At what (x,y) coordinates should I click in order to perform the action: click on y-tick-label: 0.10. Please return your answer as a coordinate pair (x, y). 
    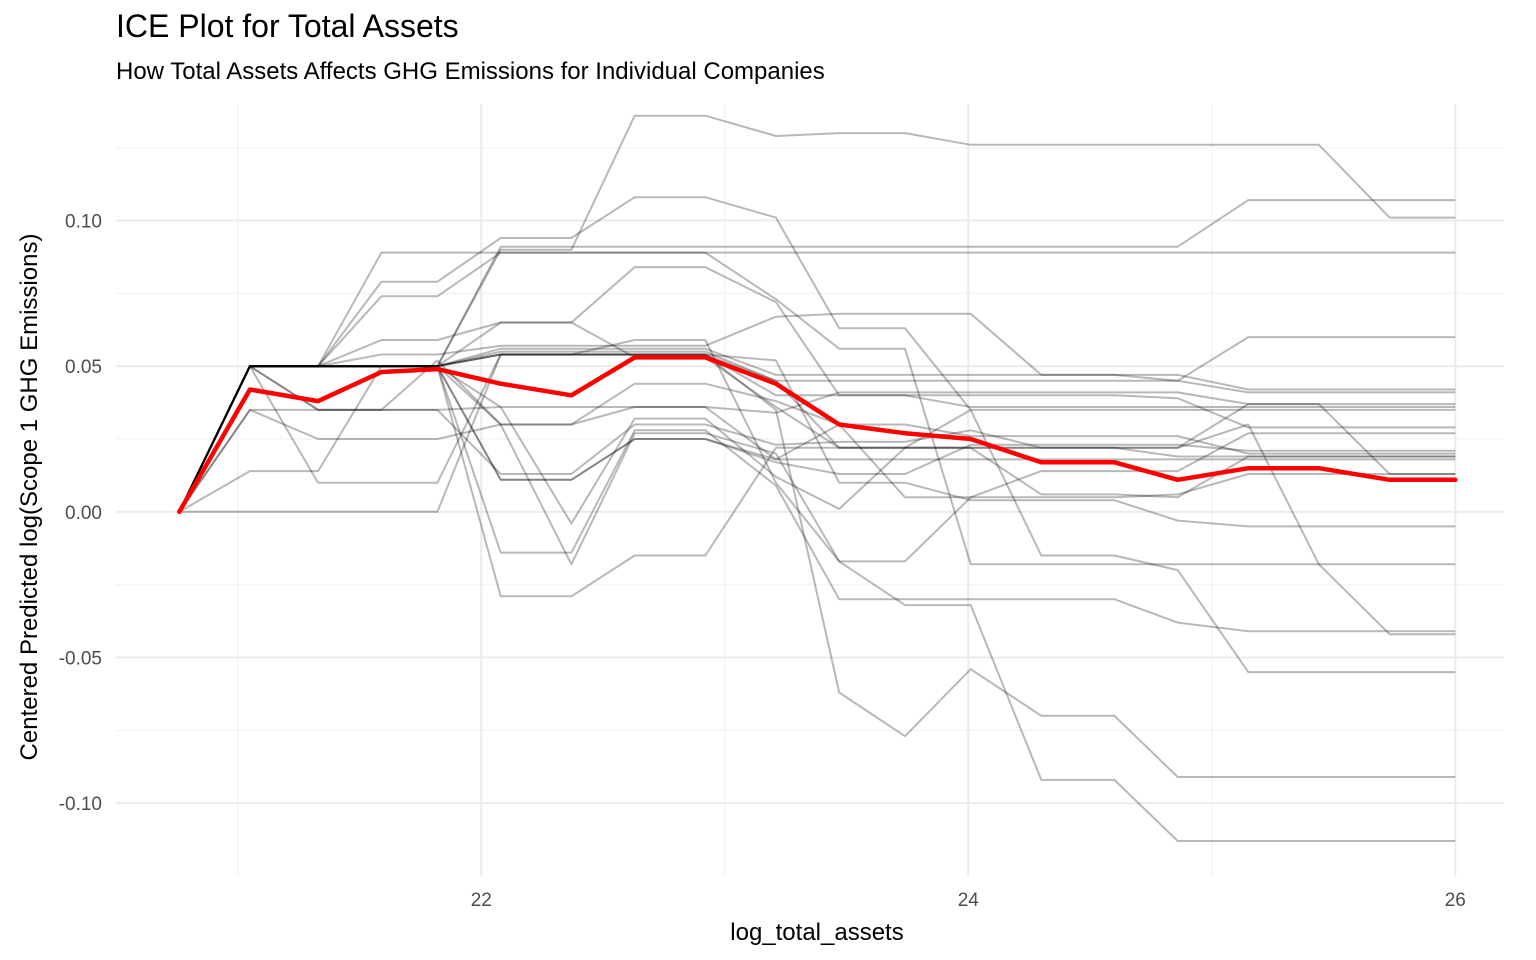
    Looking at the image, I should click on (83, 222).